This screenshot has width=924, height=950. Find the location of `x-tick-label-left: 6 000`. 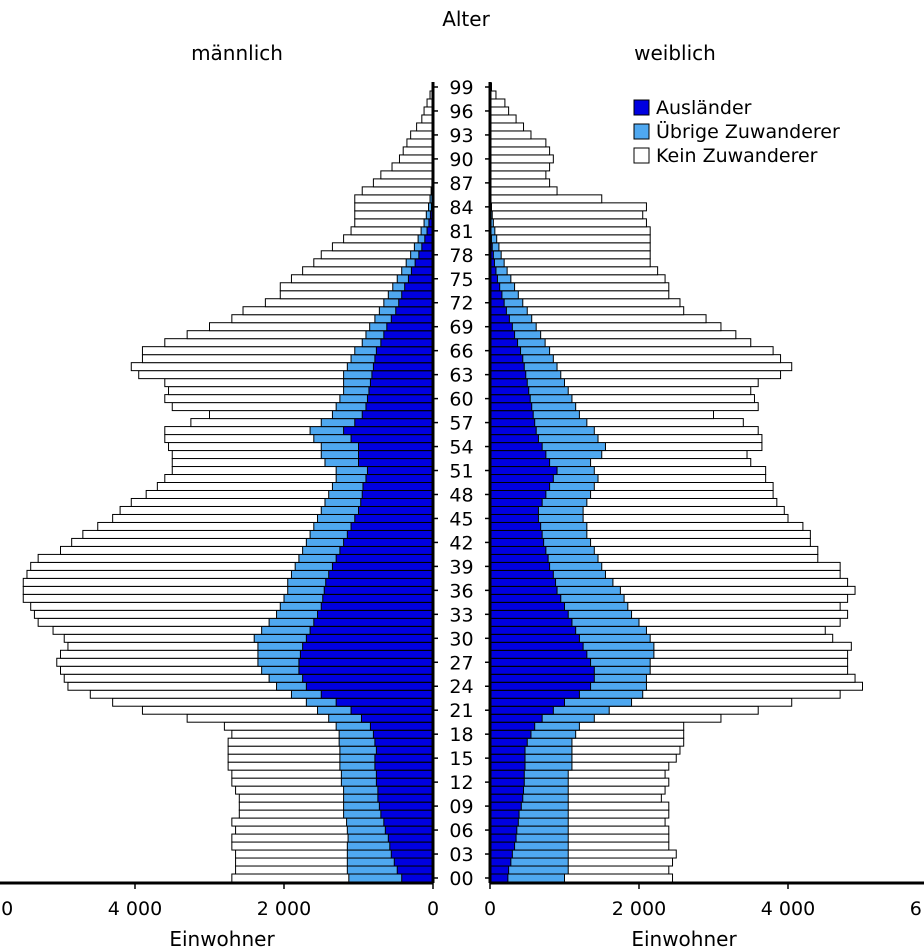

x-tick-label-left: 6 000 is located at coordinates (6, 909).